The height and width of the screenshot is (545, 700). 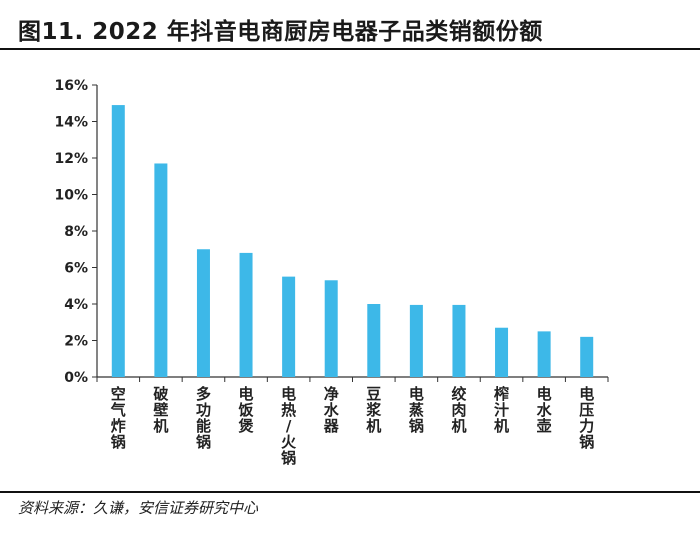 What do you see at coordinates (71, 86) in the screenshot?
I see `y-tick-label: 16%` at bounding box center [71, 86].